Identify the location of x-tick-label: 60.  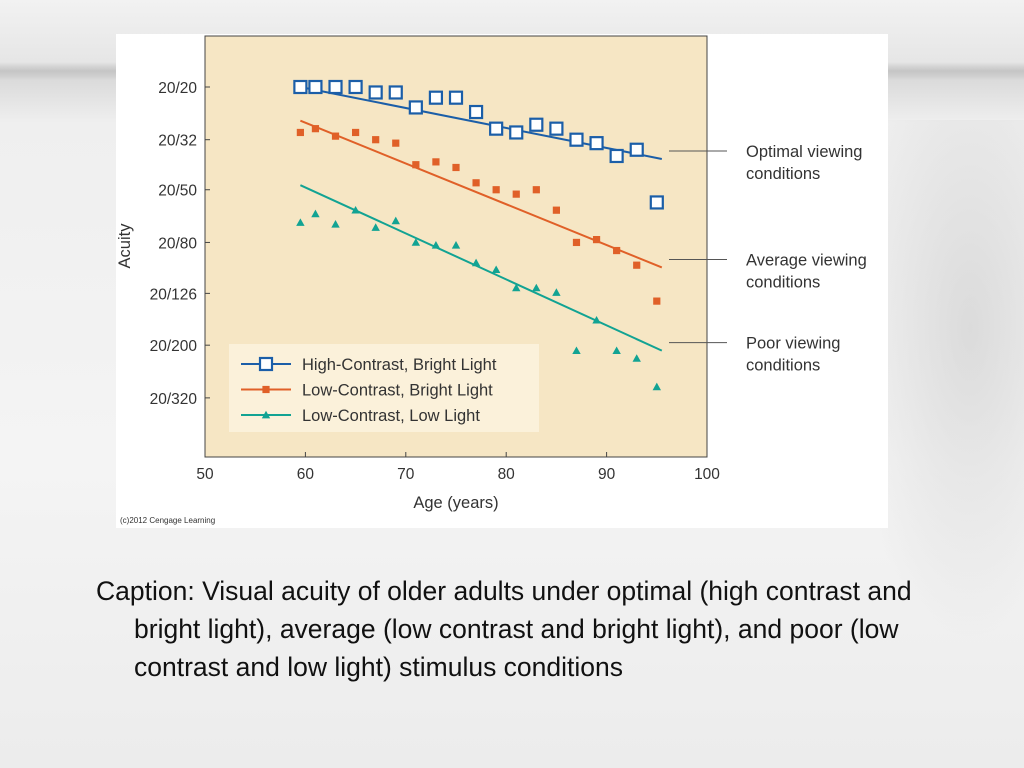
(306, 474).